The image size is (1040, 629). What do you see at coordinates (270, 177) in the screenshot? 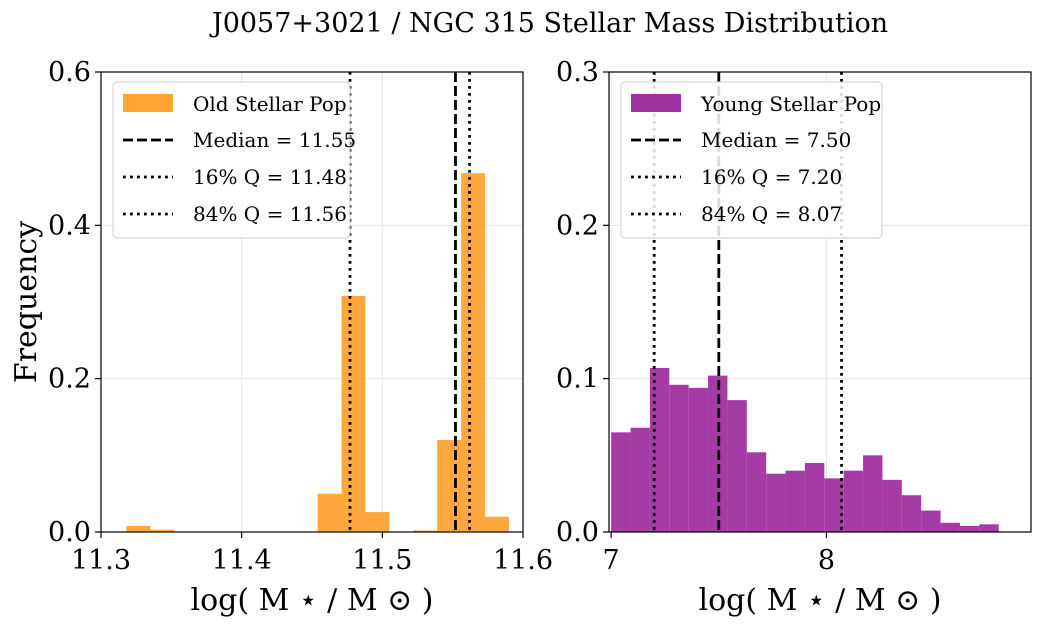
I see `legend-label: 16% Q = 11.48` at bounding box center [270, 177].